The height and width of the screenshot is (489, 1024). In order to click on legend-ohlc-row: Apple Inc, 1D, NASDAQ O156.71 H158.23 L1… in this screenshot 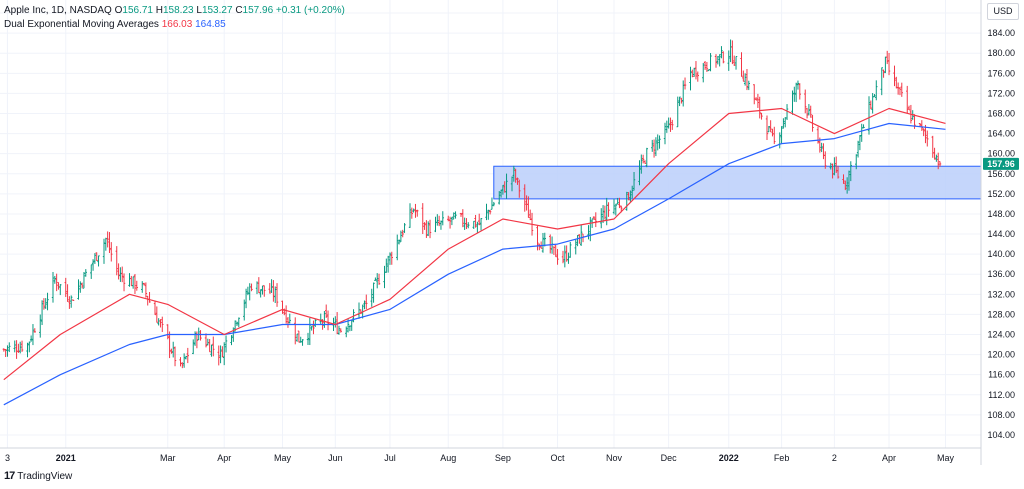, I will do `click(174, 11)`.